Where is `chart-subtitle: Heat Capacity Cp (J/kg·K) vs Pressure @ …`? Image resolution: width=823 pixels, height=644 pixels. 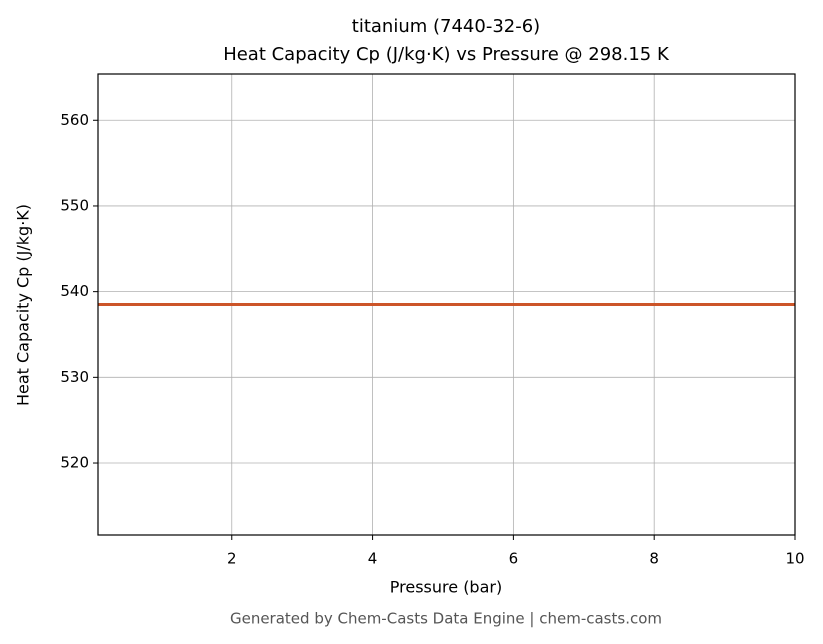
chart-subtitle: Heat Capacity Cp (J/kg·K) vs Pressure @ … is located at coordinates (446, 54).